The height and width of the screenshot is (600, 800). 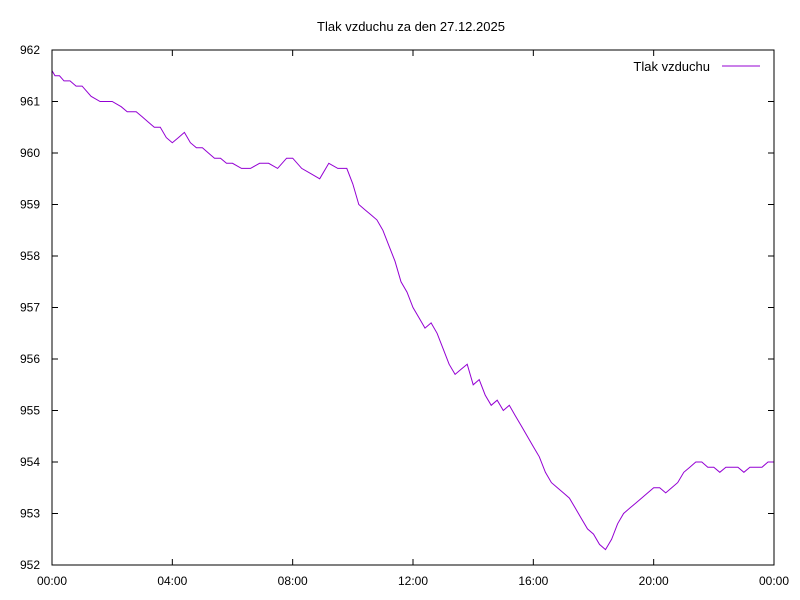 I want to click on y-tick-label: 958, so click(x=30, y=256).